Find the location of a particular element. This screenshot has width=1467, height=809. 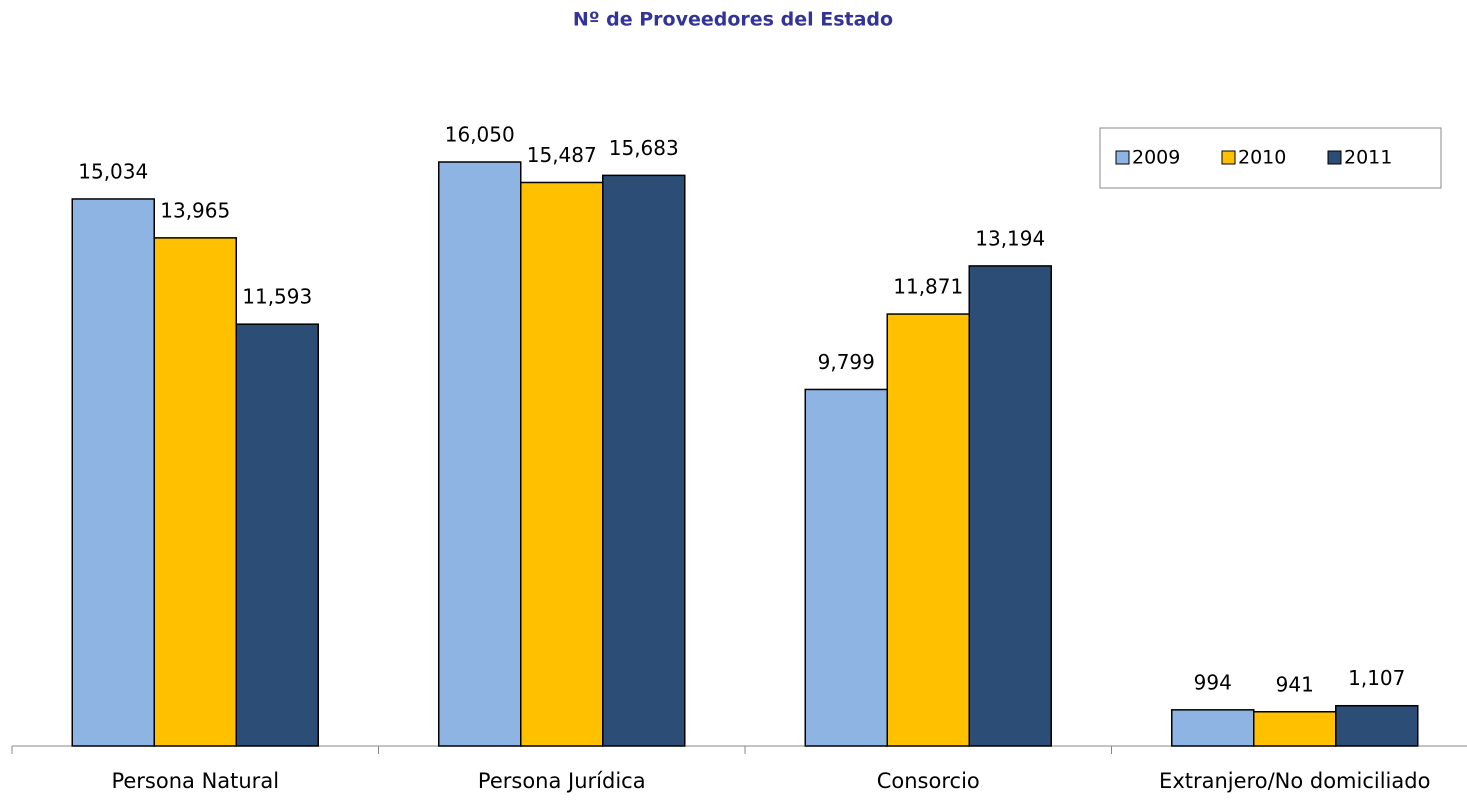

x-tick-label: Persona Natural is located at coordinates (195, 781).